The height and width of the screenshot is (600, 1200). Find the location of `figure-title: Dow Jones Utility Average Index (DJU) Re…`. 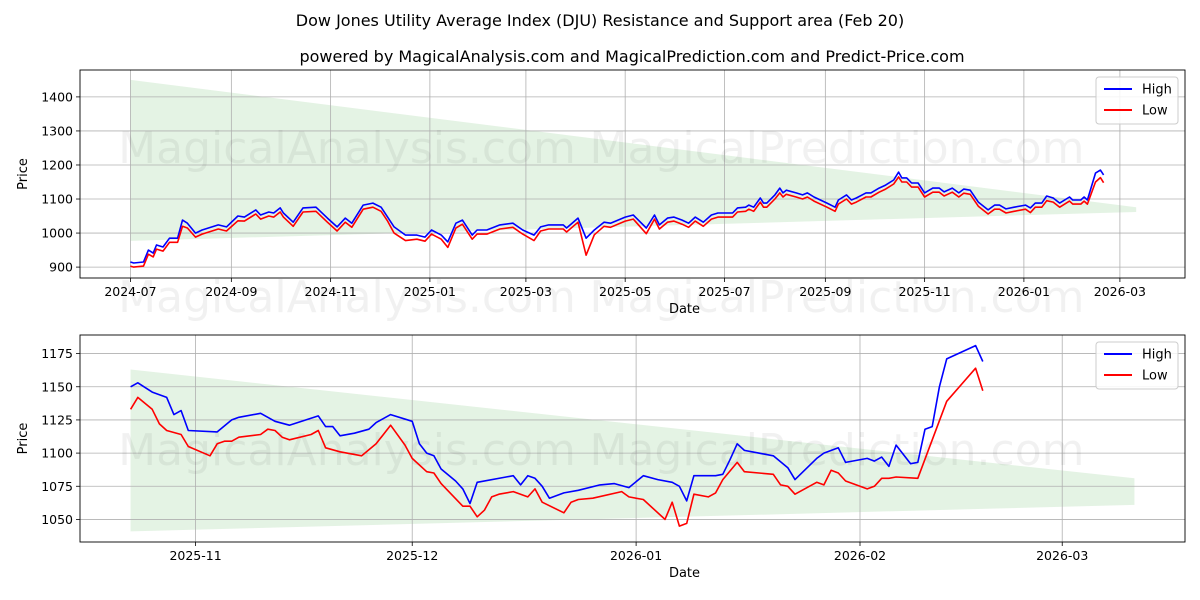

figure-title: Dow Jones Utility Average Index (DJU) Re… is located at coordinates (600, 20).